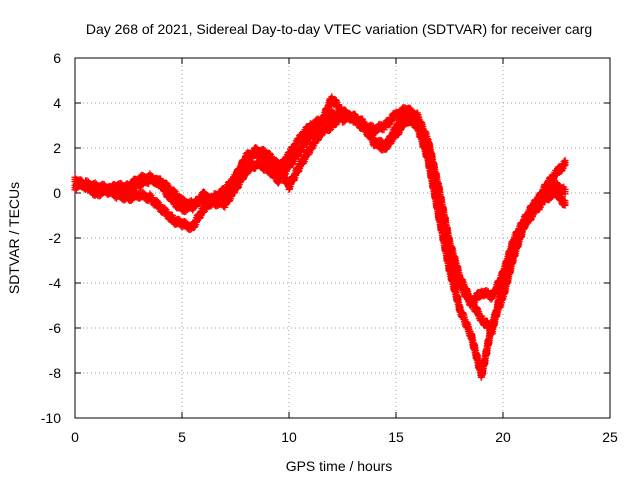 Image resolution: width=640 pixels, height=485 pixels. I want to click on y-tick-label: -6, so click(55, 328).